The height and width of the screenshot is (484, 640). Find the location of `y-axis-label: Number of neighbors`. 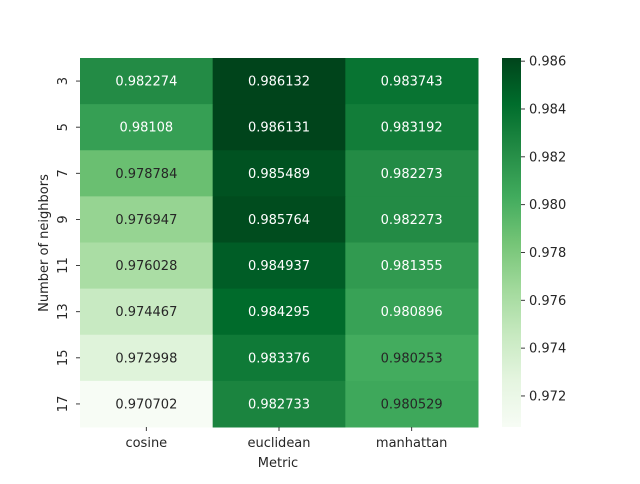

y-axis-label: Number of neighbors is located at coordinates (44, 243).